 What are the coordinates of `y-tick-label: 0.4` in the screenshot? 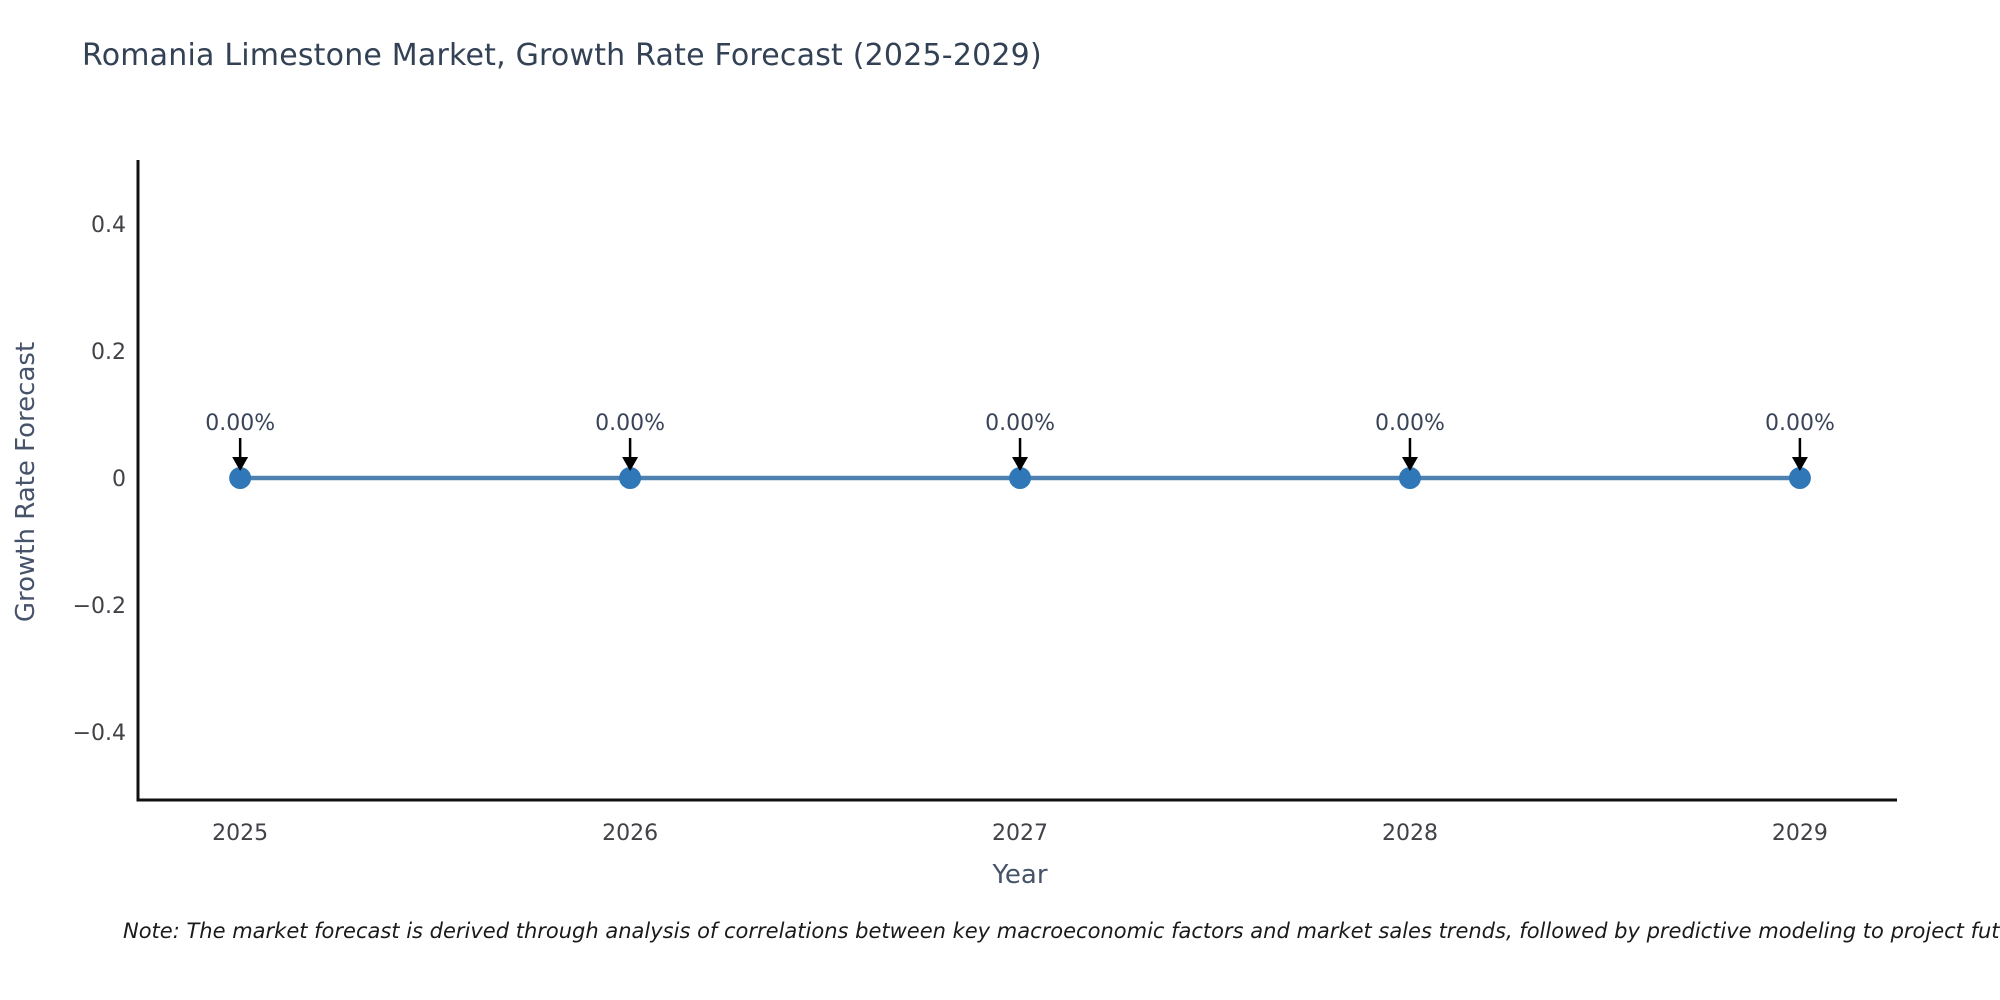 It's located at (108, 225).